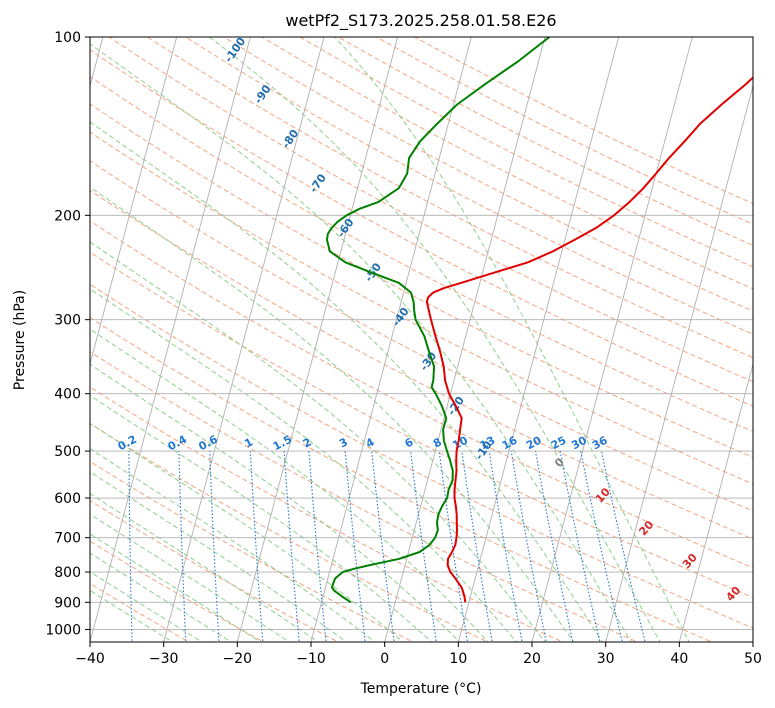  I want to click on dry-adiabat-line, so click(177, 591).